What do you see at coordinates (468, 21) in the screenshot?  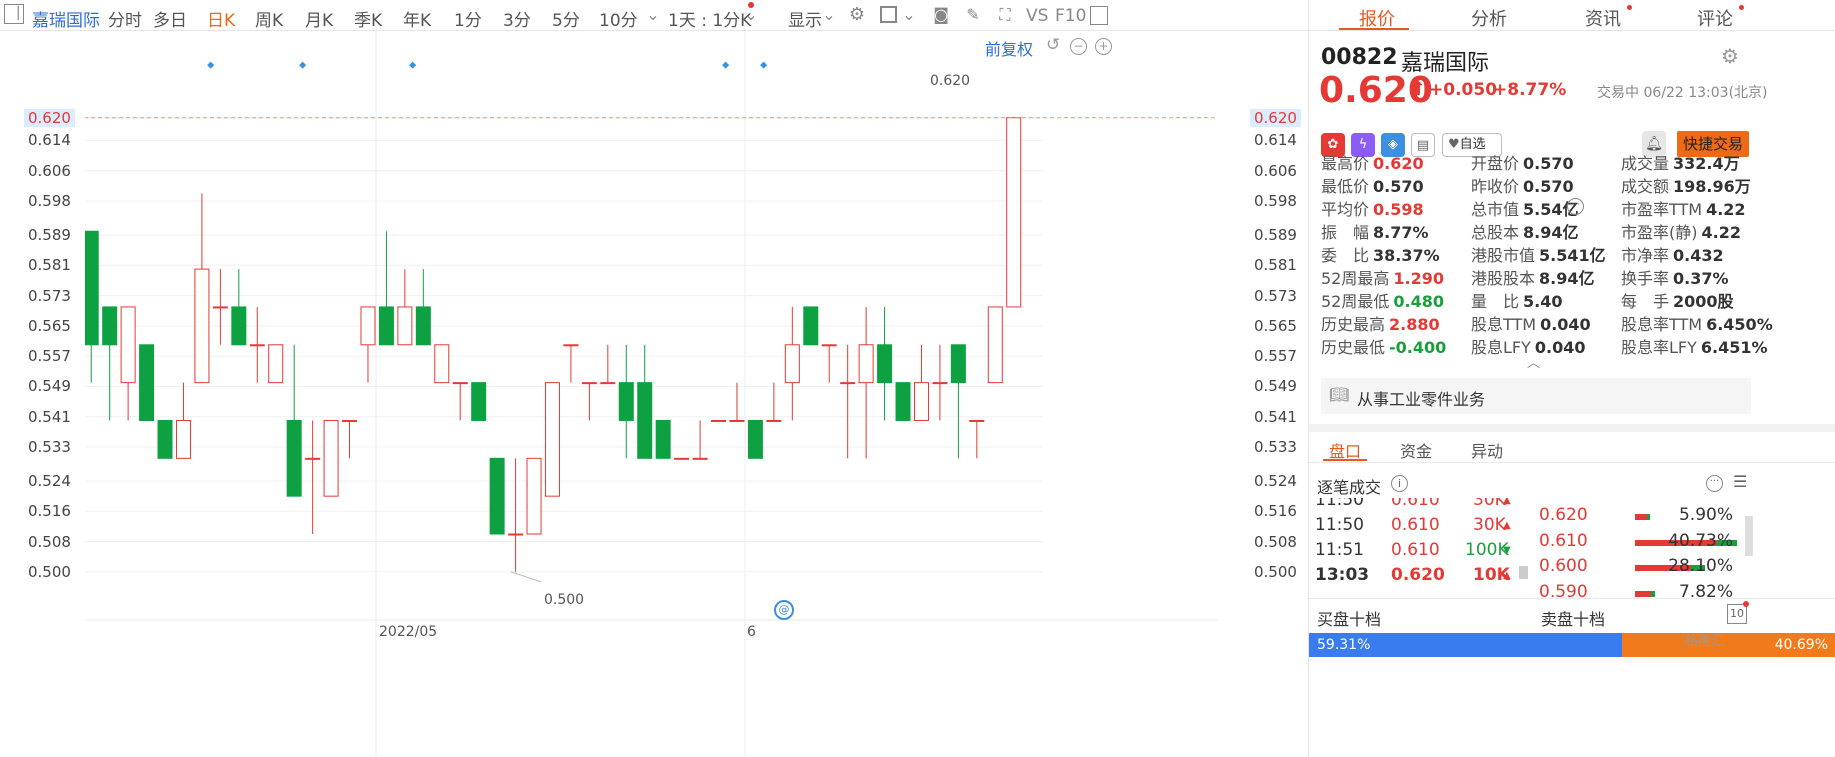 I see `period-tab-1min: 1分` at bounding box center [468, 21].